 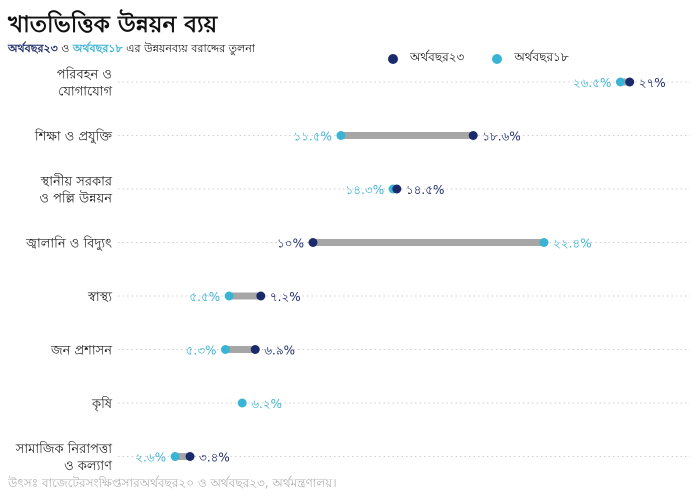 What do you see at coordinates (365, 190) in the screenshot?
I see `value-label-fy18: ১৪.৩%` at bounding box center [365, 190].